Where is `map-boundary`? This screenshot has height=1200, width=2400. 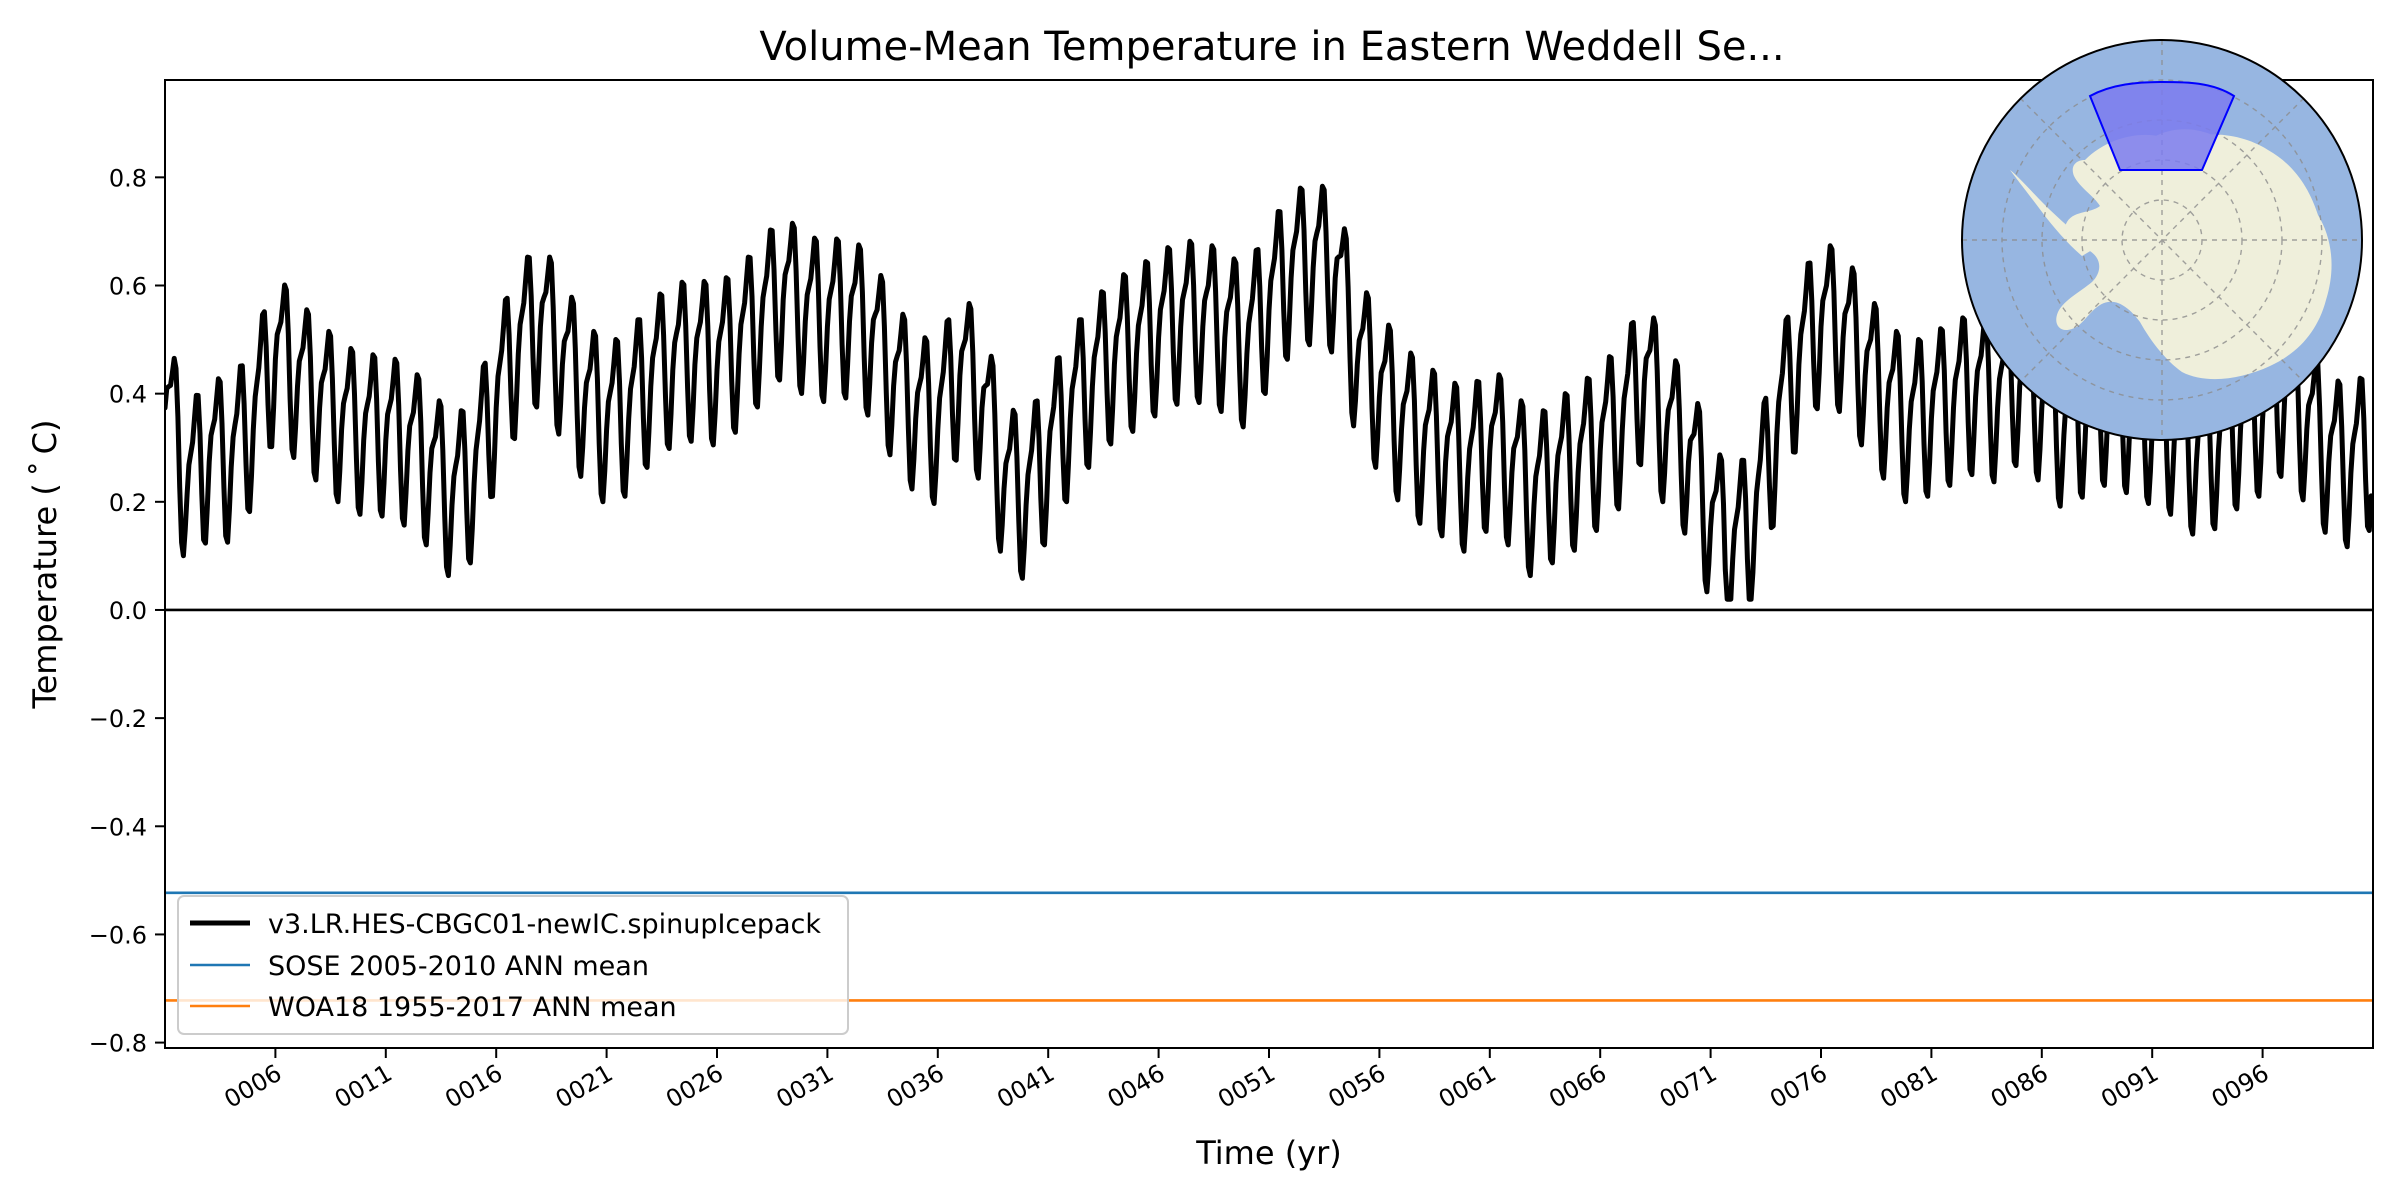
map-boundary is located at coordinates (2162, 240).